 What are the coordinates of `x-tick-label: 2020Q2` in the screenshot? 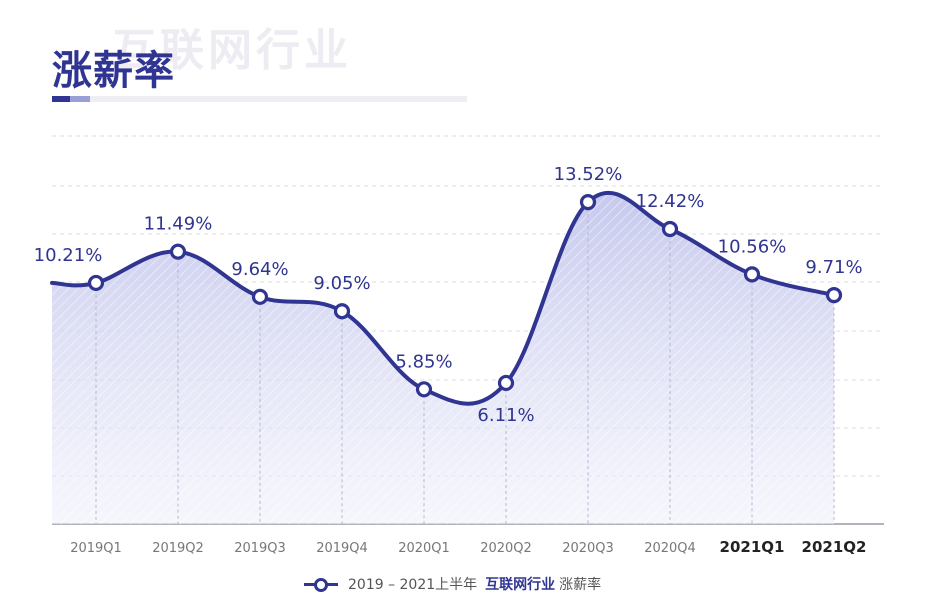 It's located at (506, 548).